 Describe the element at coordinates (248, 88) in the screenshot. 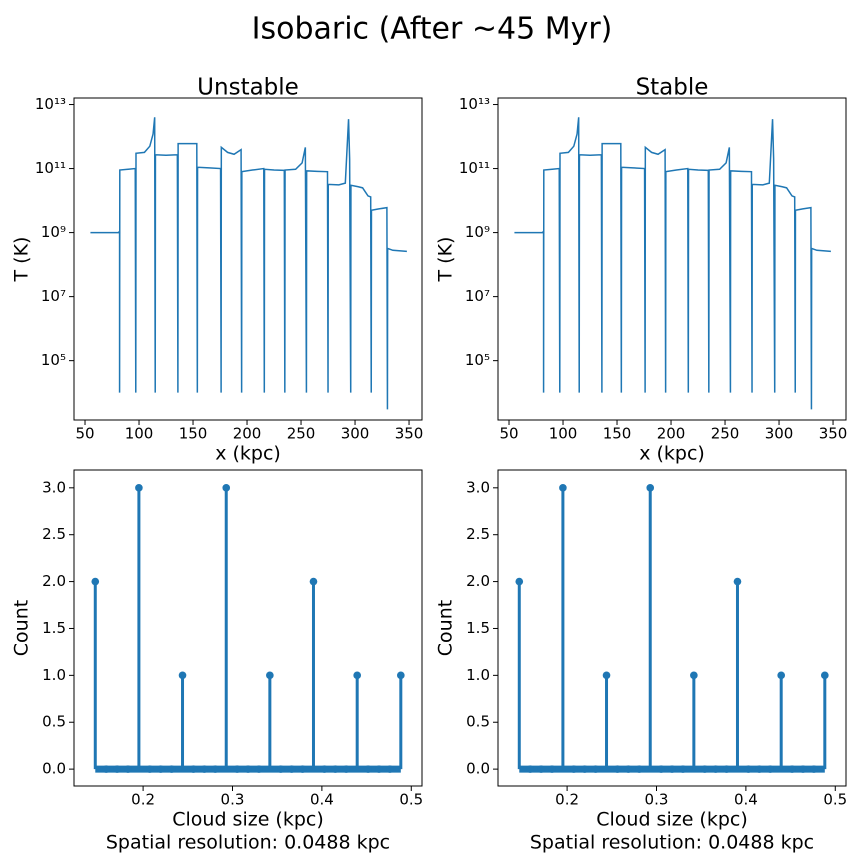

I see `panel-title: Unstable` at that location.